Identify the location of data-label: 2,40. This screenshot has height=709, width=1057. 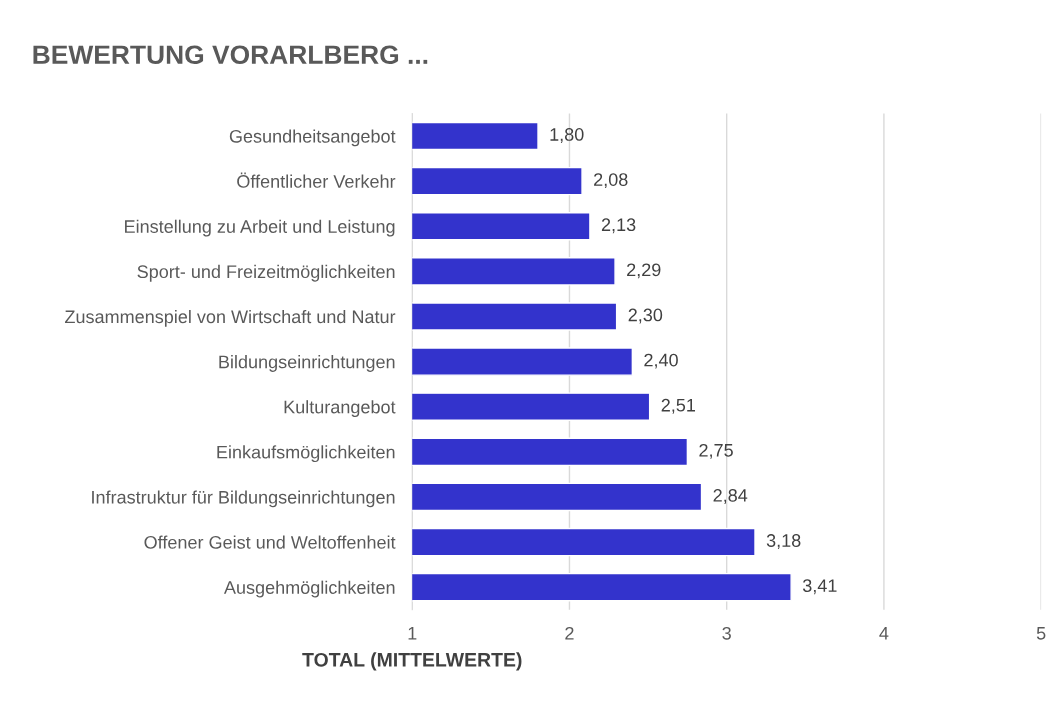
(661, 361).